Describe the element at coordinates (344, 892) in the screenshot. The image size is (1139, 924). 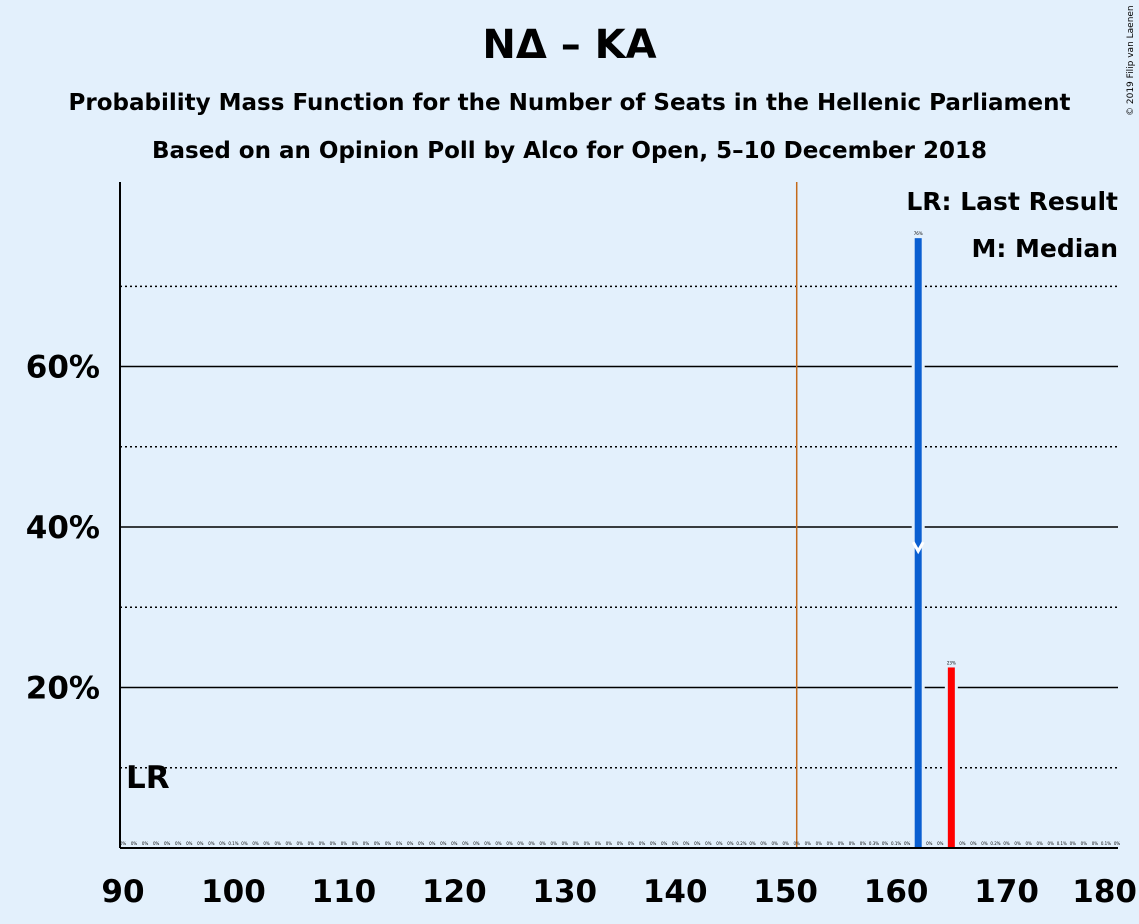
I see `x-tick-label: 110` at that location.